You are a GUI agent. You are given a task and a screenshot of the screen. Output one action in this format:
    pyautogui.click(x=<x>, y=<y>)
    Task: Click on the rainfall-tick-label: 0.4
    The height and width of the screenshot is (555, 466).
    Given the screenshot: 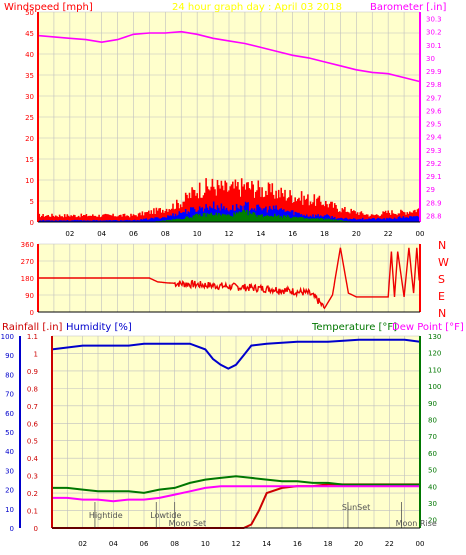 What is the action you would take?
    pyautogui.click(x=33, y=459)
    